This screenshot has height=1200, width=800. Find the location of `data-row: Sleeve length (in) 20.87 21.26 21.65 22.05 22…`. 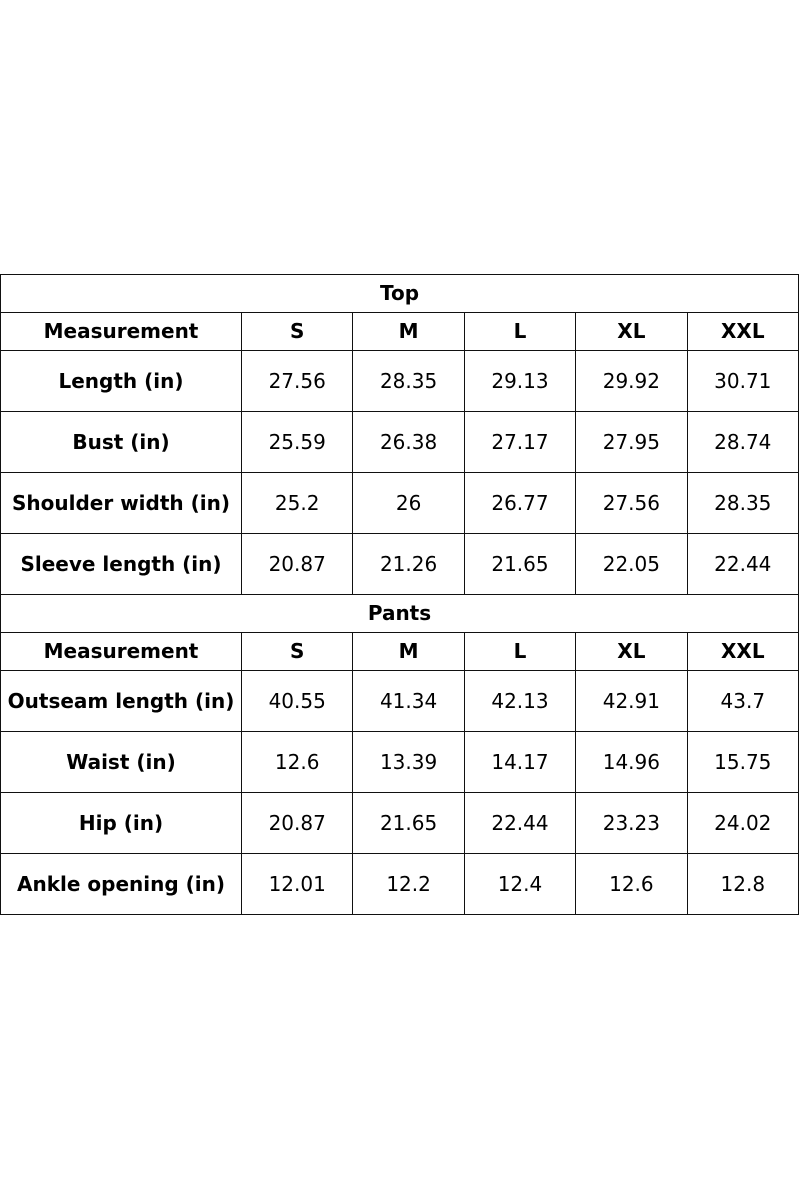

data-row: Sleeve length (in) 20.87 21.26 21.65 22.05 22… is located at coordinates (400, 564).